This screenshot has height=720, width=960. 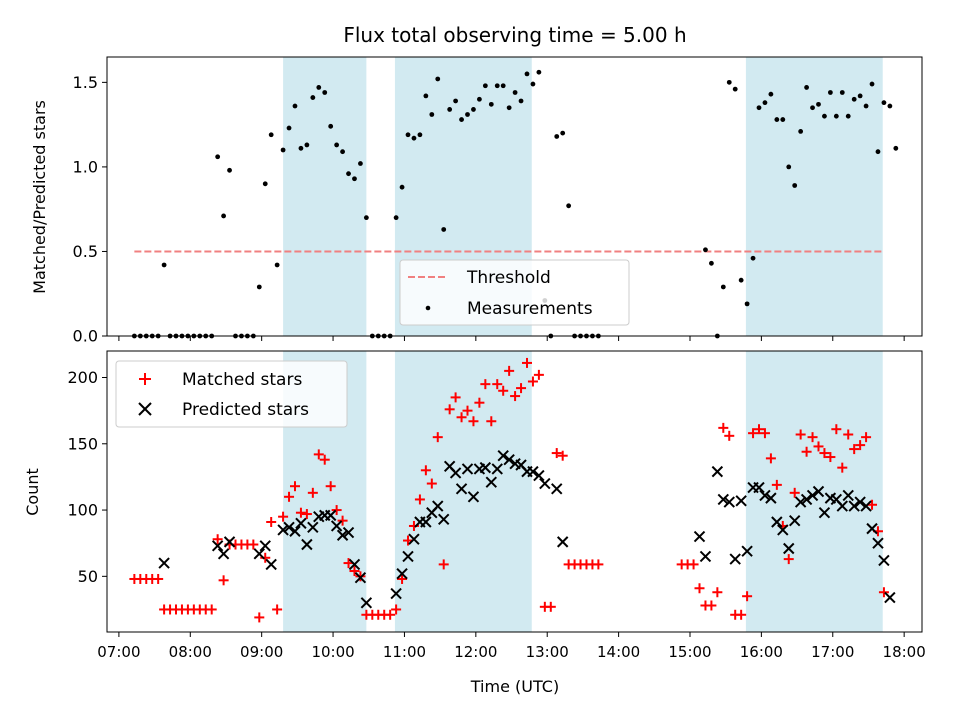 I want to click on shaded-interval, so click(x=814, y=196).